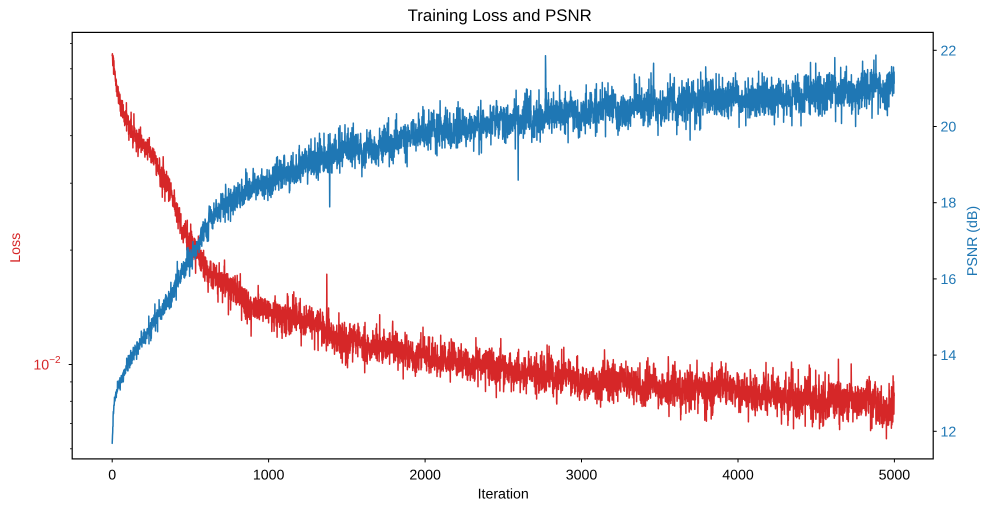  Describe the element at coordinates (16, 248) in the screenshot. I see `svg-text: Loss` at that location.